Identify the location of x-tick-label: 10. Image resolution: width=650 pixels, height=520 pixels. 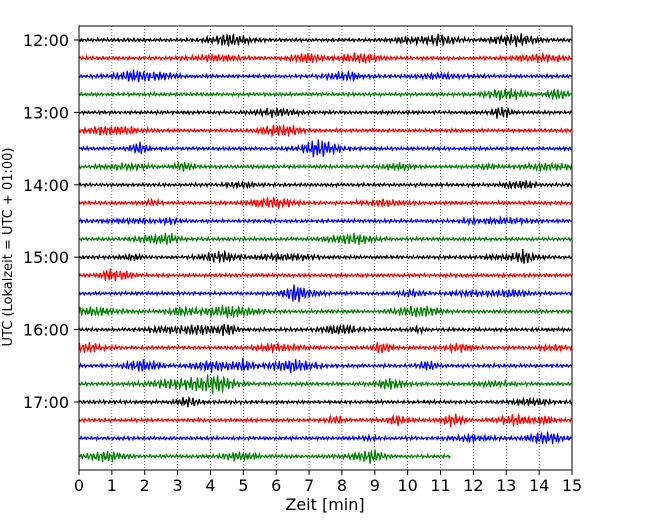
(407, 485).